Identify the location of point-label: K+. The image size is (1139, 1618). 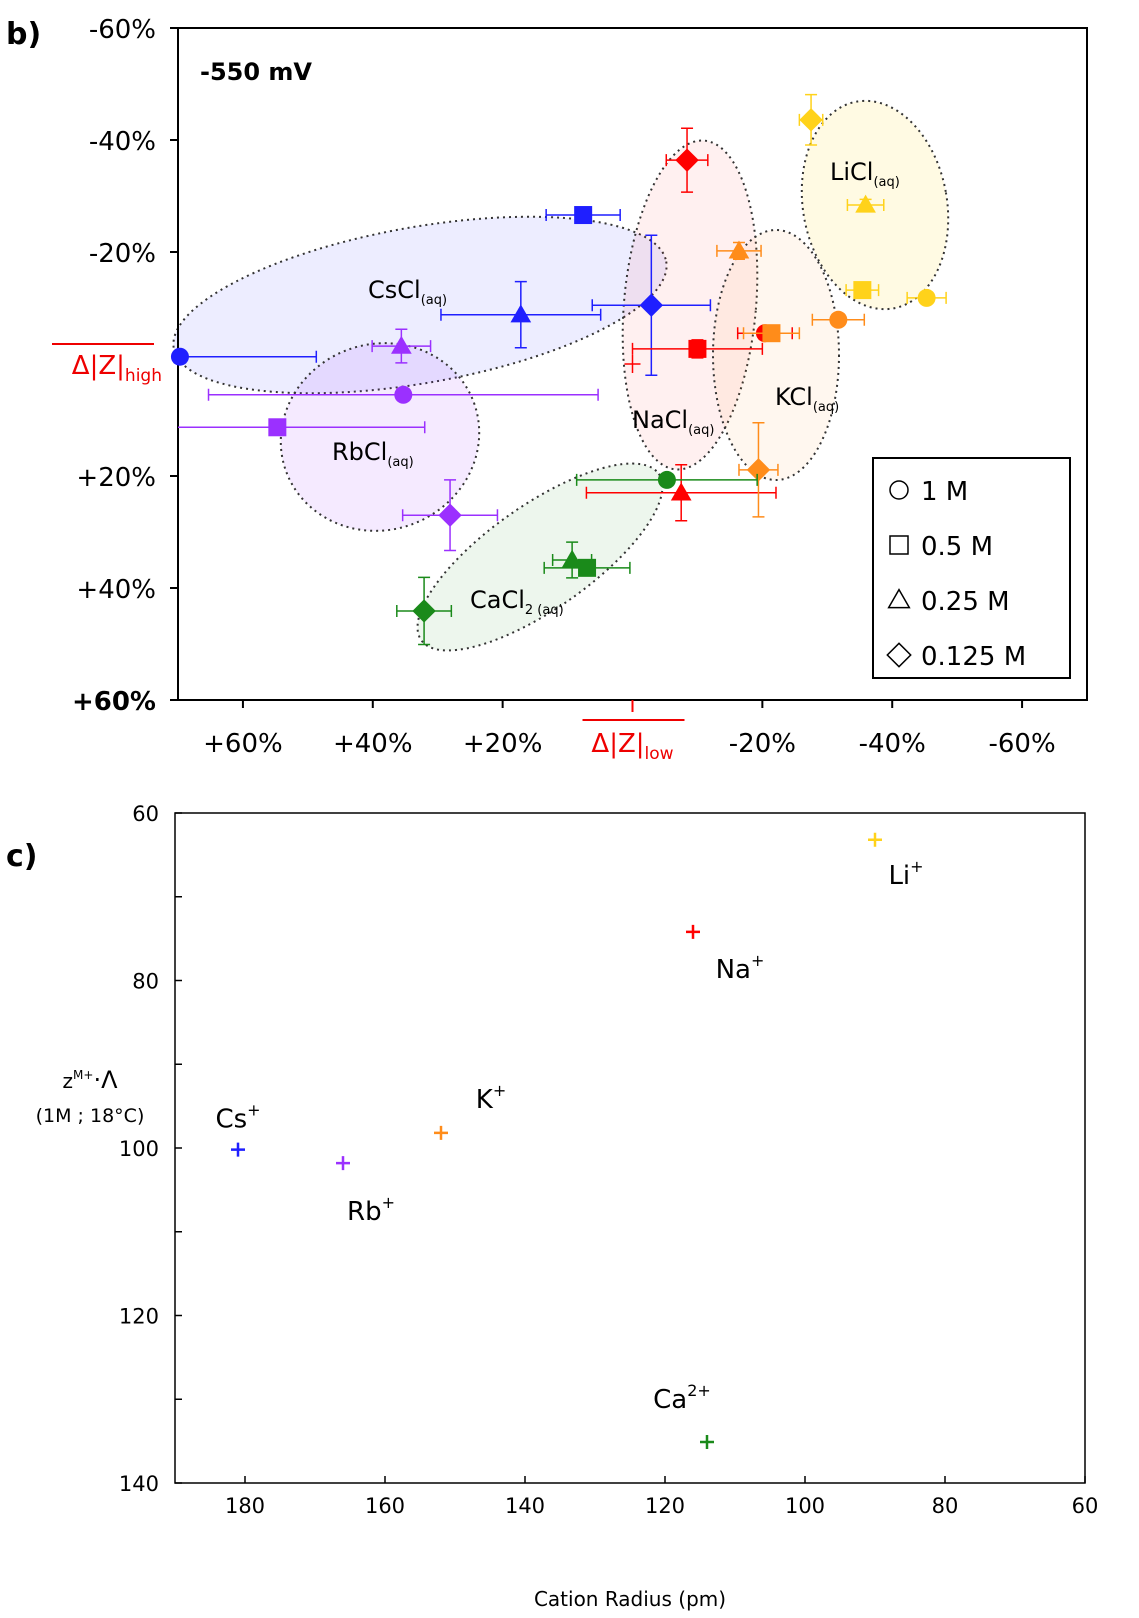
(491, 1098).